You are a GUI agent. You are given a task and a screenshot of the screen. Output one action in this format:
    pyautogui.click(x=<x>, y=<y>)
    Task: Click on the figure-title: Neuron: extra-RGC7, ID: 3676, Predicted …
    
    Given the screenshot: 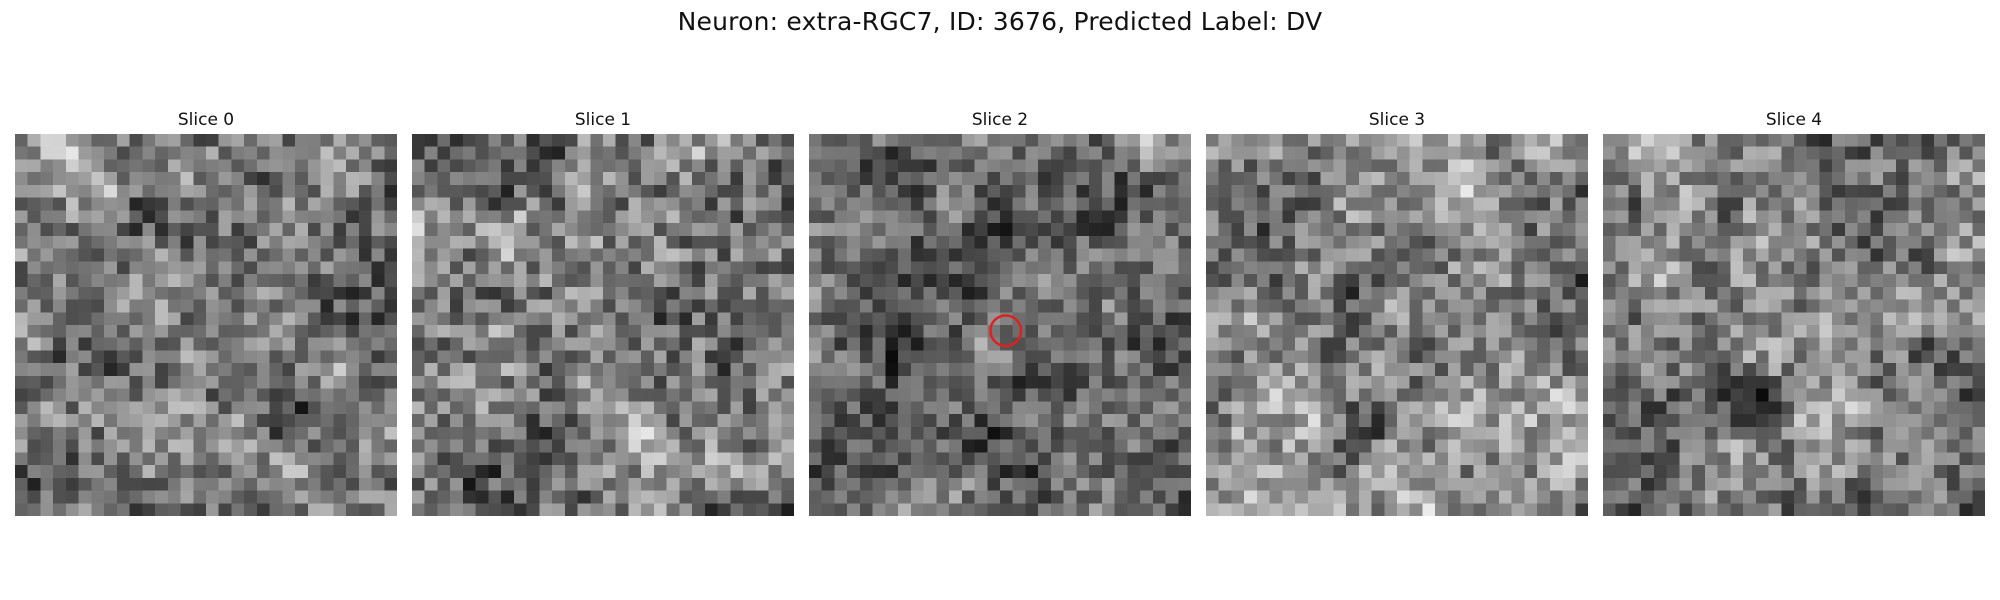 What is the action you would take?
    pyautogui.click(x=1000, y=21)
    